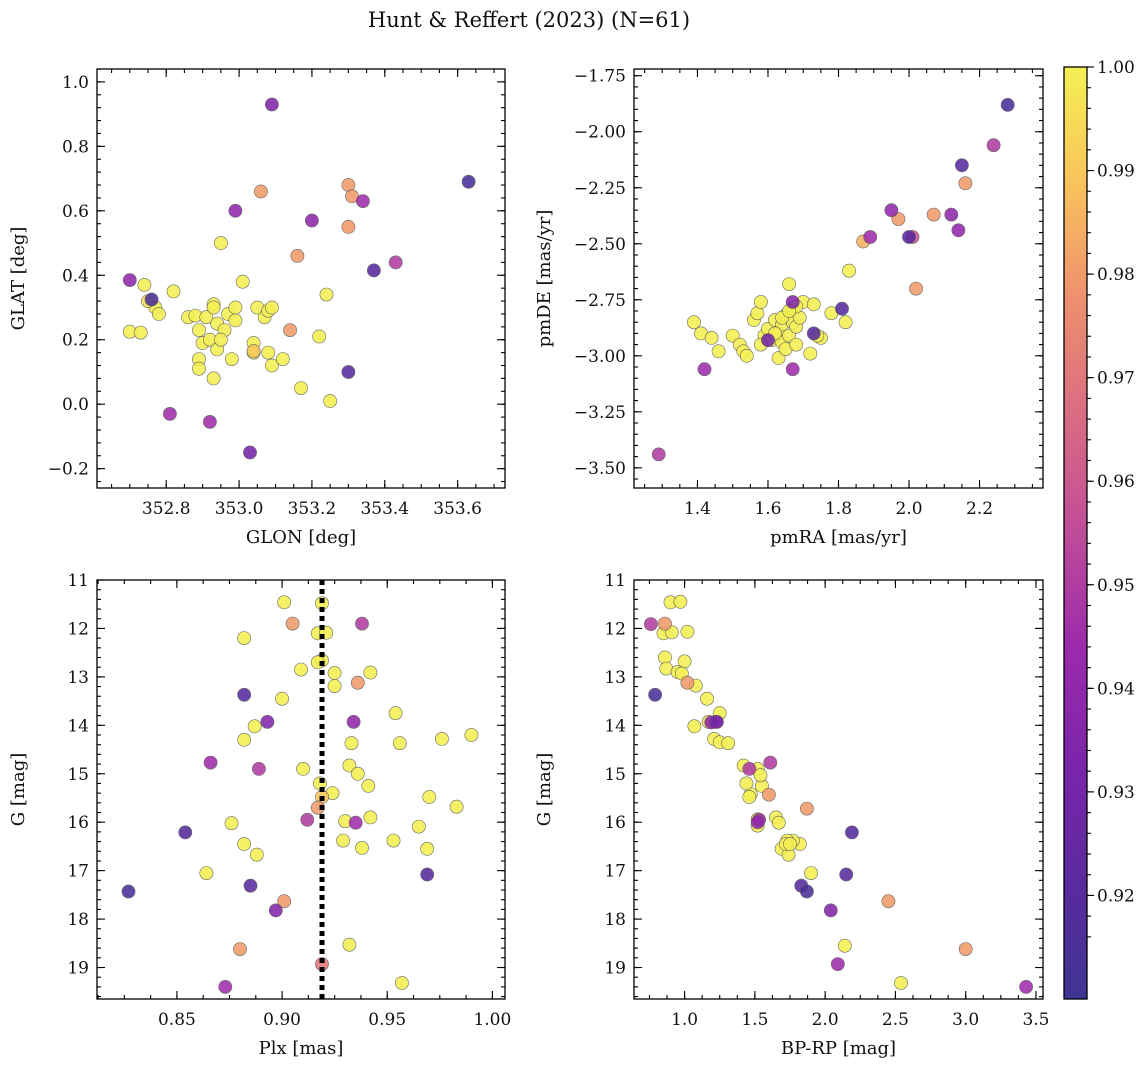 This screenshot has height=1067, width=1148. I want to click on x-tick-label: 3.0, so click(965, 1020).